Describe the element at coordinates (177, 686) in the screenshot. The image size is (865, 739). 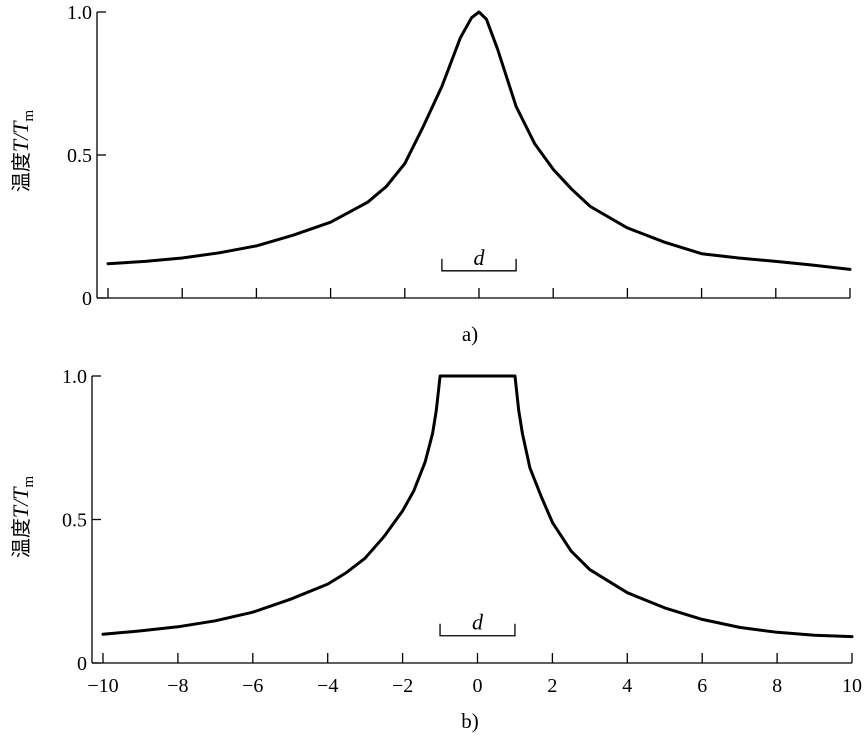
I see `x-tick-label: −8` at that location.